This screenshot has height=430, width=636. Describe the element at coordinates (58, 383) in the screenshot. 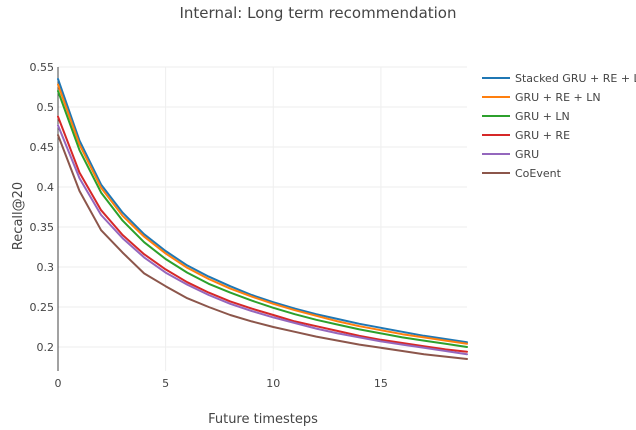

I see `x-tick-label: 0` at that location.